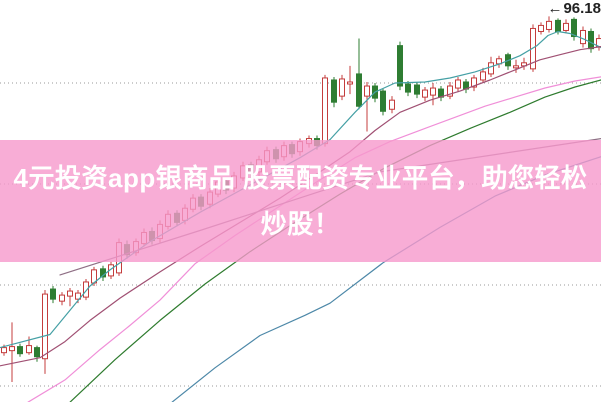 This screenshot has height=402, width=601. What do you see at coordinates (582, 8) in the screenshot?
I see `last-price-value: 96.18` at bounding box center [582, 8].